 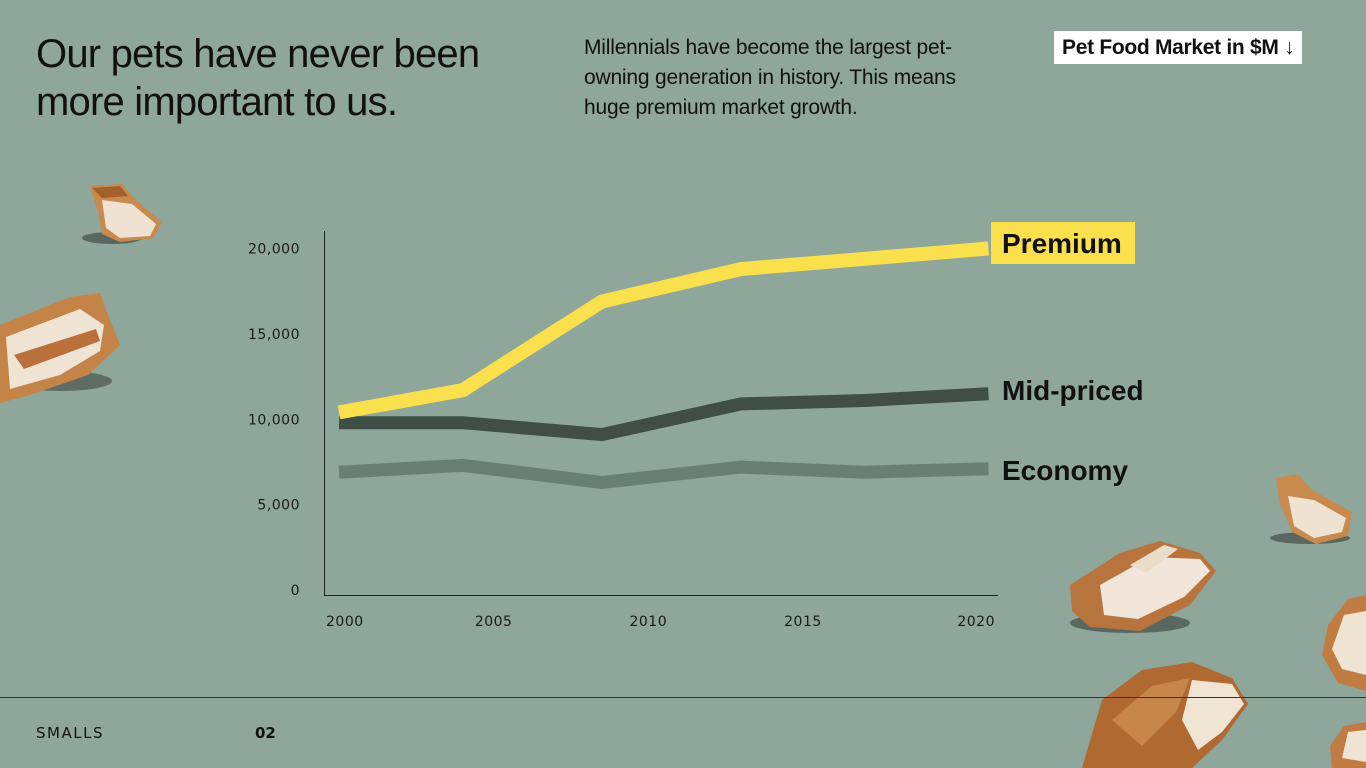 I want to click on x-tick-label: 2020, so click(x=976, y=622).